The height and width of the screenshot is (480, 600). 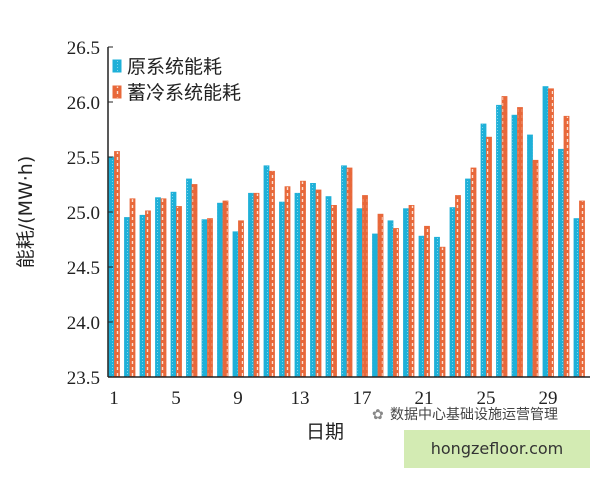 What do you see at coordinates (83, 158) in the screenshot?
I see `y-tick-label: 25.5` at bounding box center [83, 158].